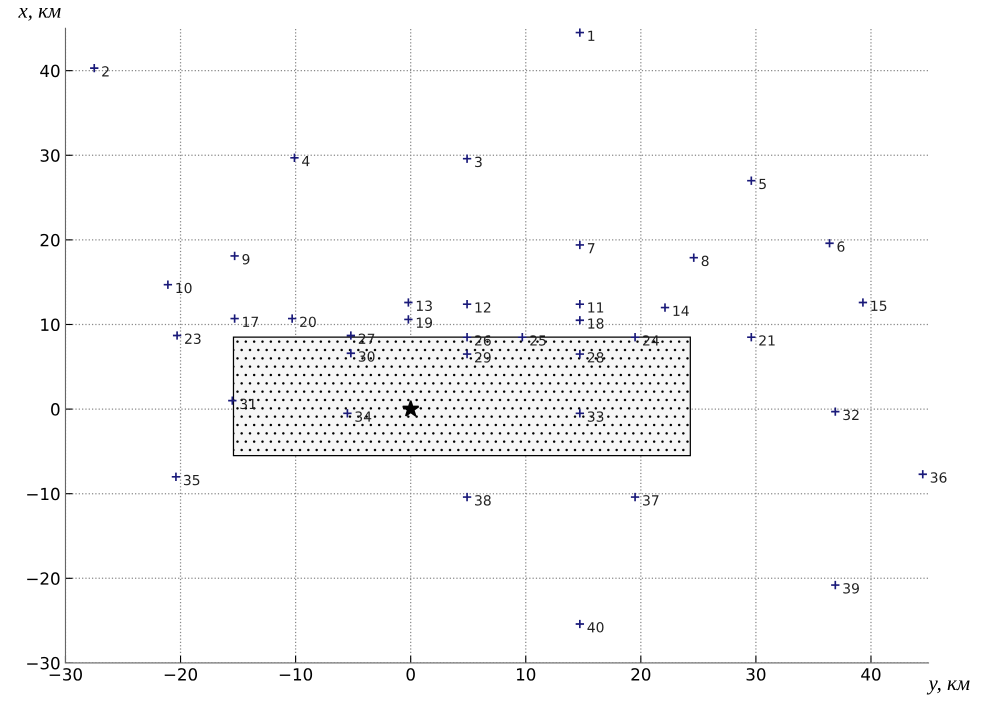  Describe the element at coordinates (591, 35) in the screenshot. I see `annotation: 1` at that location.